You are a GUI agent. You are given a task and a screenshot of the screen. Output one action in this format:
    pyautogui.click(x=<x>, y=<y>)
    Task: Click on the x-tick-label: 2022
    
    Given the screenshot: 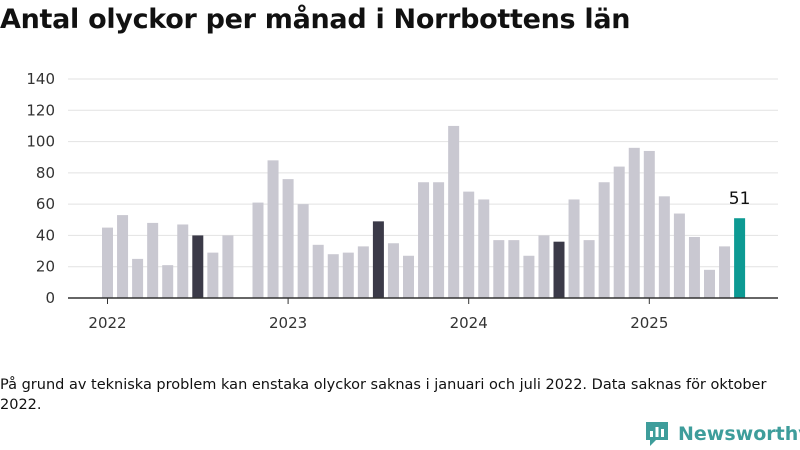 What is the action you would take?
    pyautogui.click(x=107, y=323)
    